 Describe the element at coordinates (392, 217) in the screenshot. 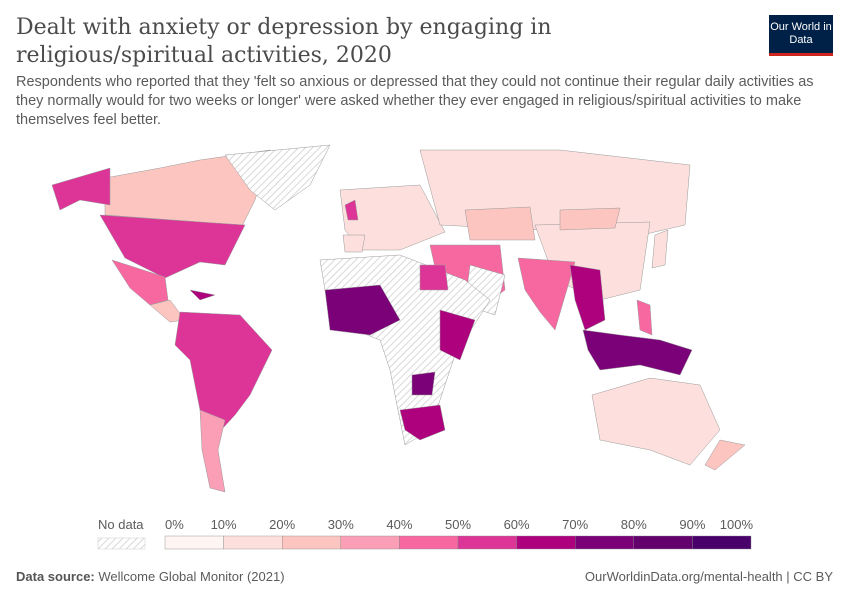

I see `region-europe` at that location.